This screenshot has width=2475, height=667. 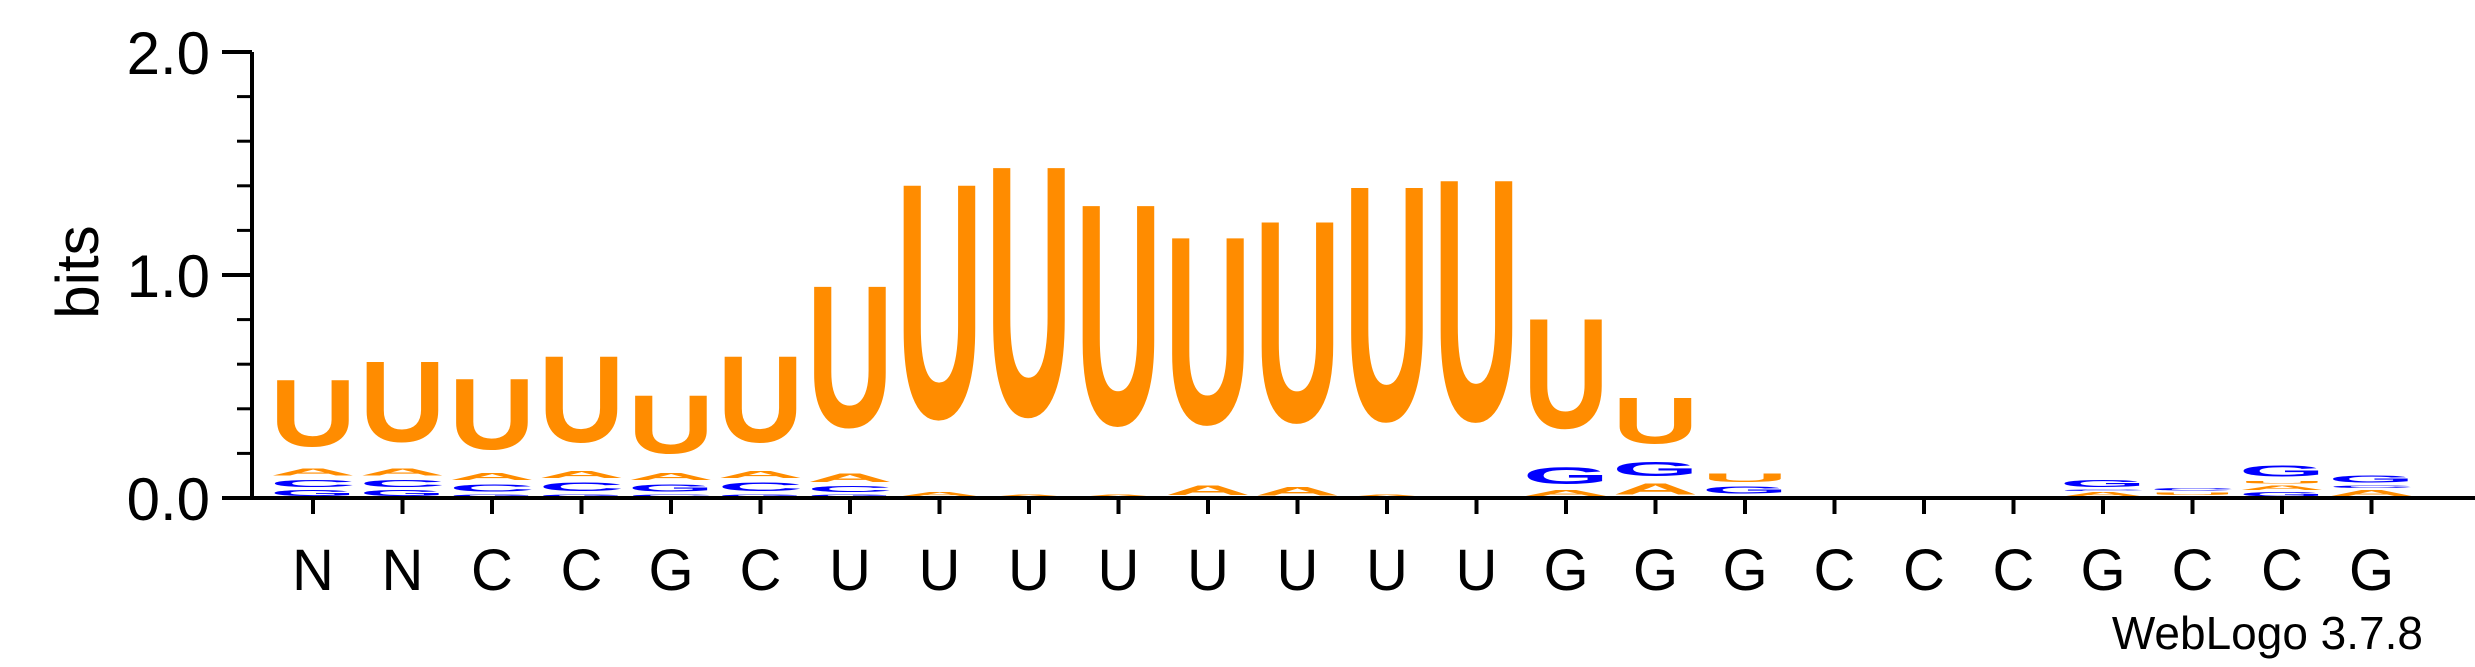 I want to click on y-ticks: 0.0 1.0 2.0, so click(x=189, y=276).